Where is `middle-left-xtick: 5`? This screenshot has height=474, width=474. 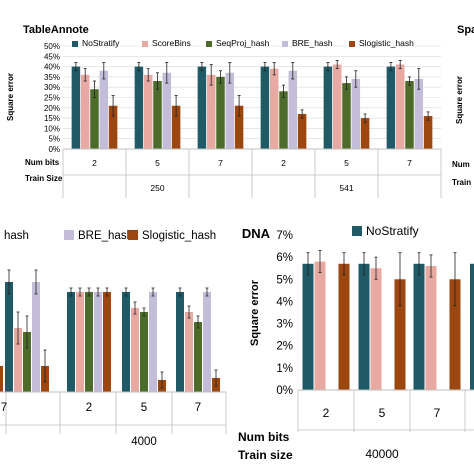 middle-left-xtick: 5 is located at coordinates (144, 408).